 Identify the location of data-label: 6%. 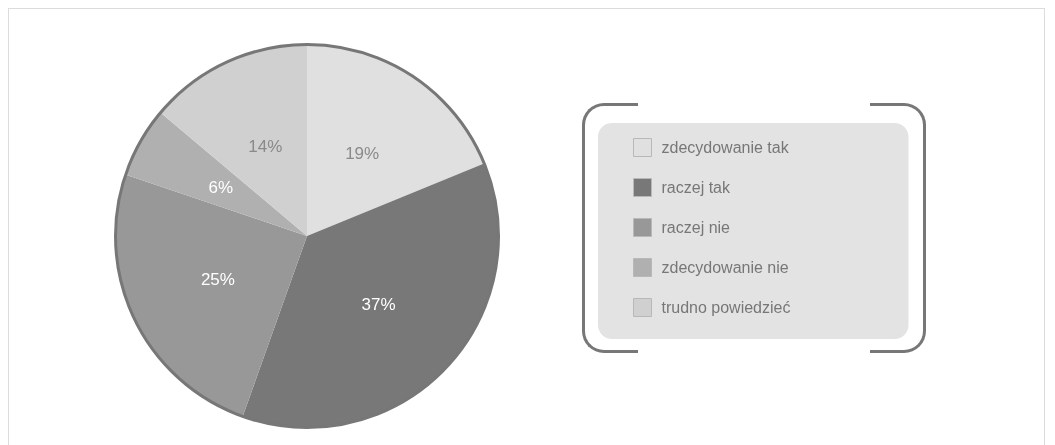
(221, 187).